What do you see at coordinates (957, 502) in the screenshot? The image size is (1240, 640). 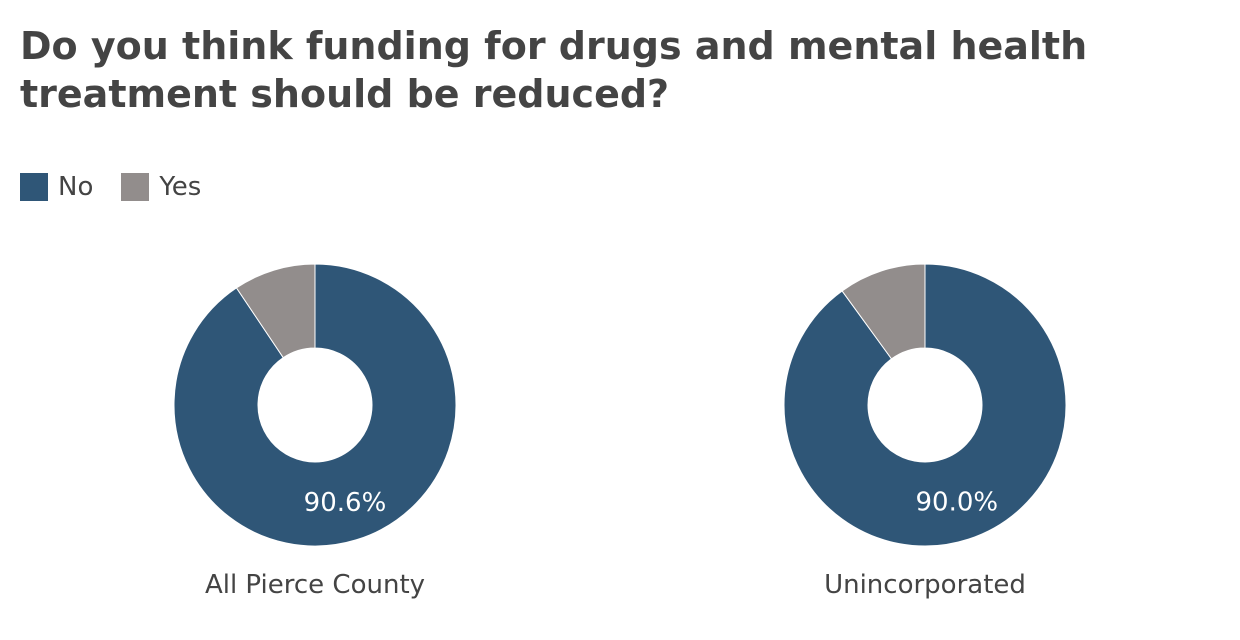 I see `slice-label-no: 90.0%` at bounding box center [957, 502].